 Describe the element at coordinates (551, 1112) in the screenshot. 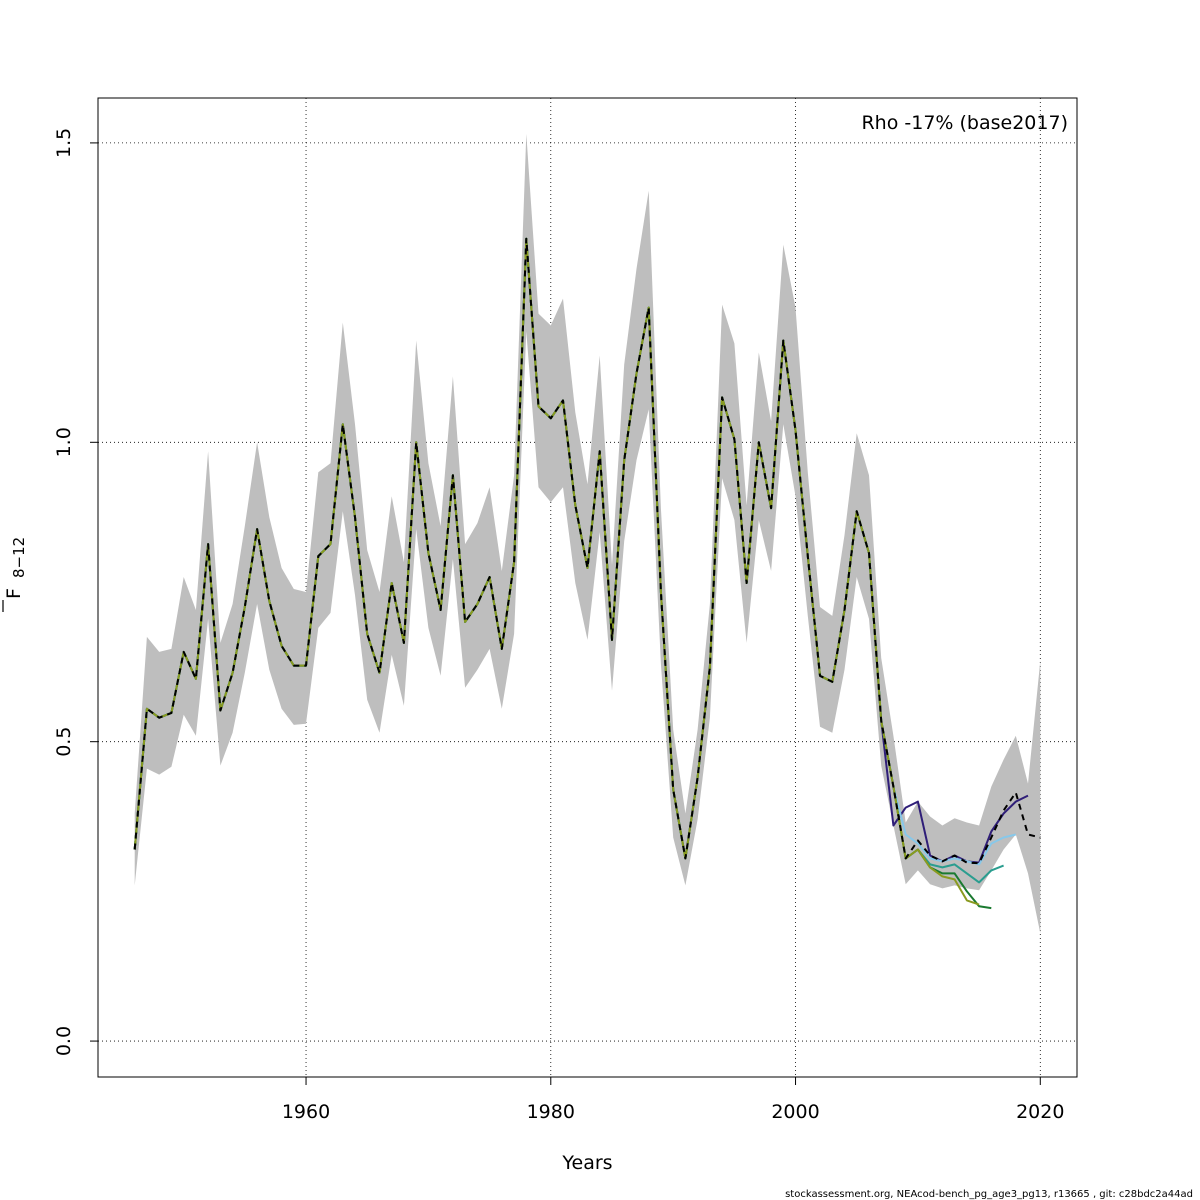

I see `x-tick-label: 1980` at that location.